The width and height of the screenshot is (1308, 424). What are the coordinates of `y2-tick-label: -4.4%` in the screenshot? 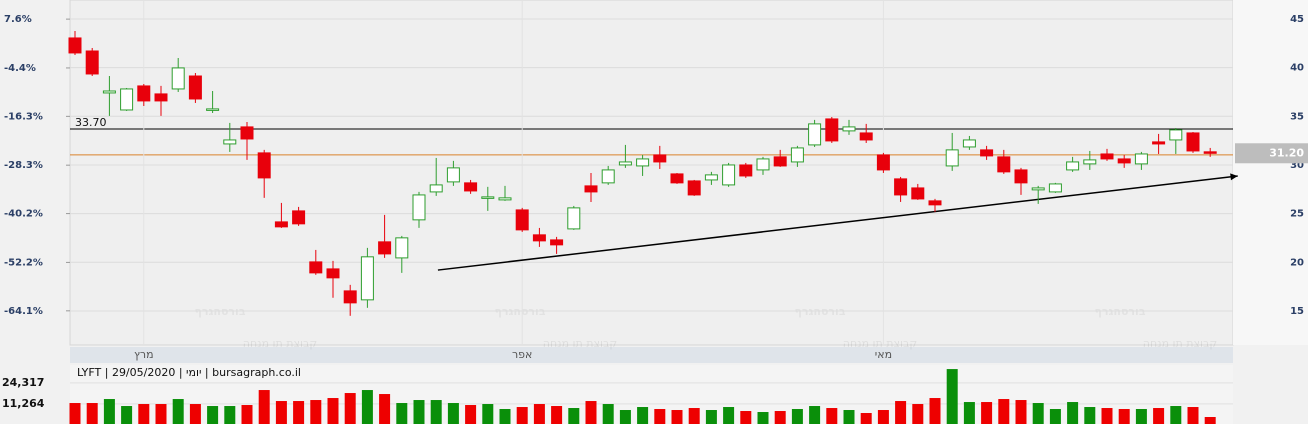 It's located at (20, 68).